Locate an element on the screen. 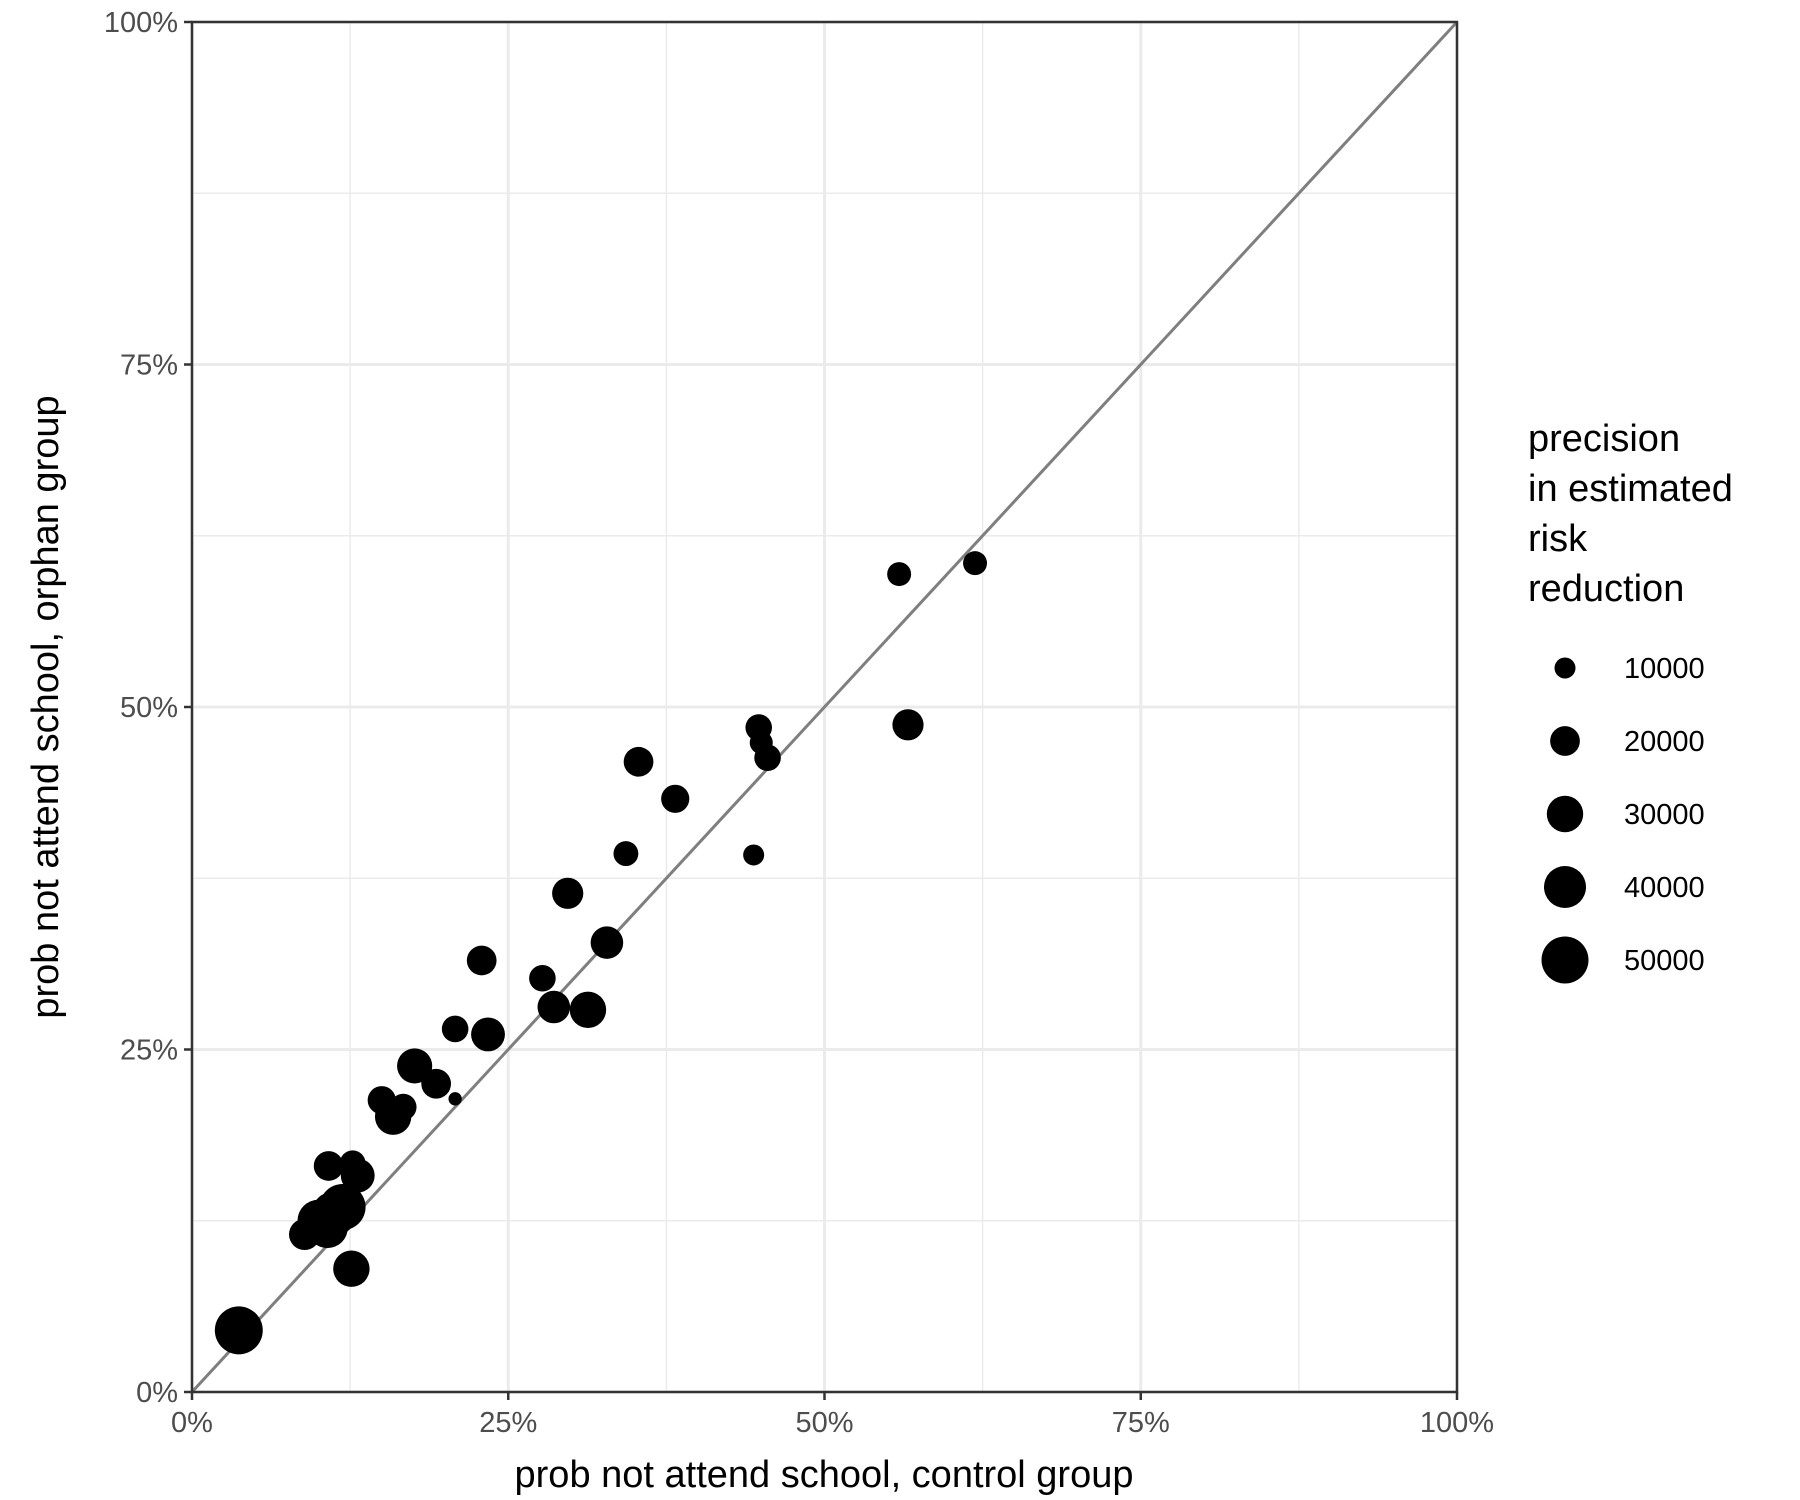 Image resolution: width=1800 pixels, height=1500 pixels. x-tick-label-1: 25% is located at coordinates (508, 1423).